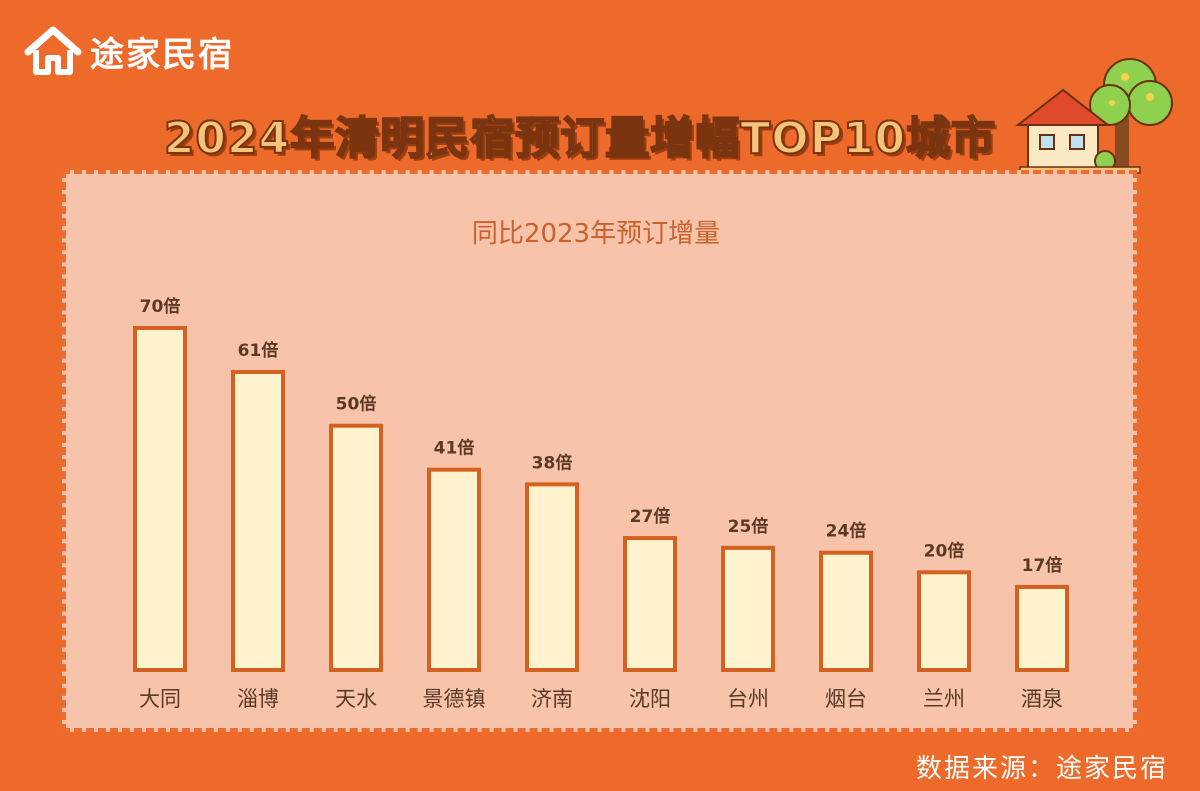  Describe the element at coordinates (748, 526) in the screenshot. I see `data-label: 25倍` at that location.